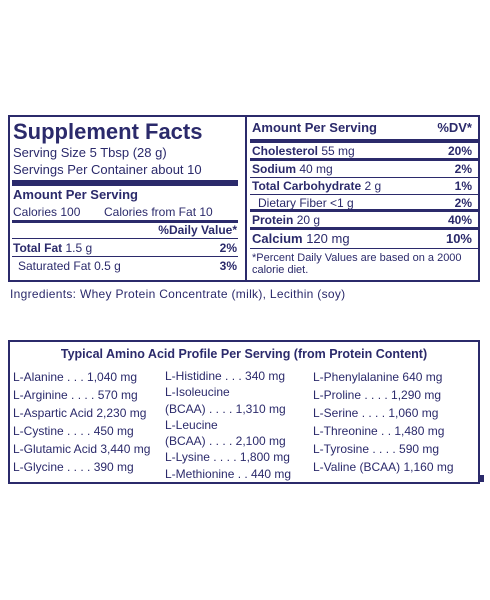  Describe the element at coordinates (383, 467) in the screenshot. I see `amino-entry: L-Valine (BCAA) 1,160 mg` at that location.